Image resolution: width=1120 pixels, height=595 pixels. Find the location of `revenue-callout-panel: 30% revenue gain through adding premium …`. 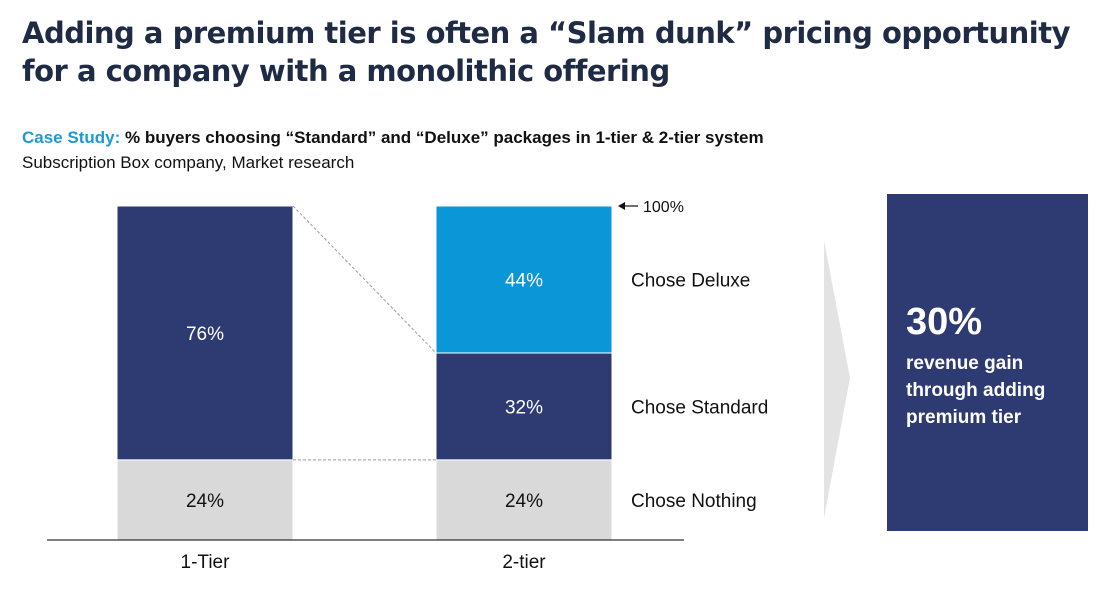

revenue-callout-panel: 30% revenue gain through adding premium … is located at coordinates (987, 362).